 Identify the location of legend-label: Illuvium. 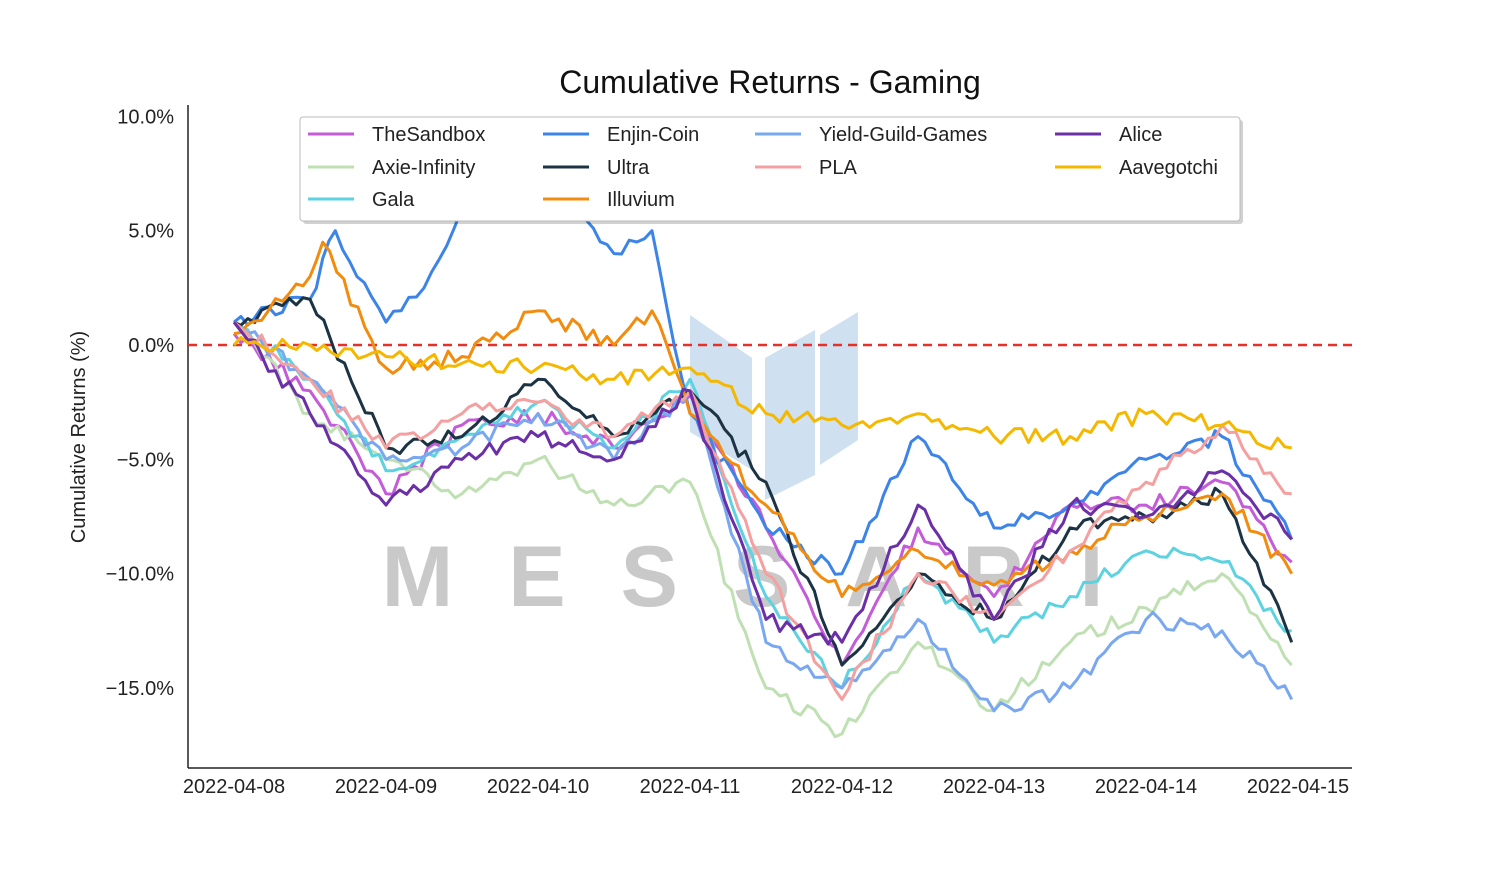
(641, 200).